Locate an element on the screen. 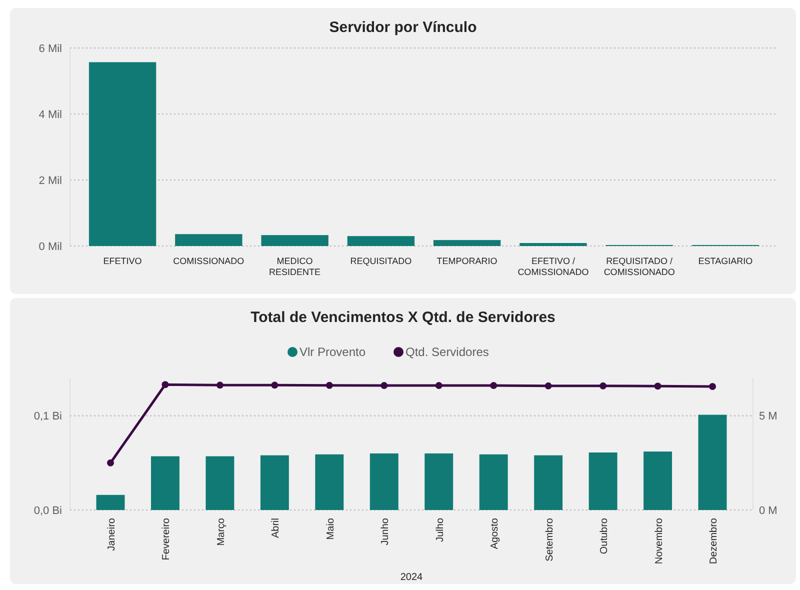  x-tick-label: Maio is located at coordinates (330, 529).